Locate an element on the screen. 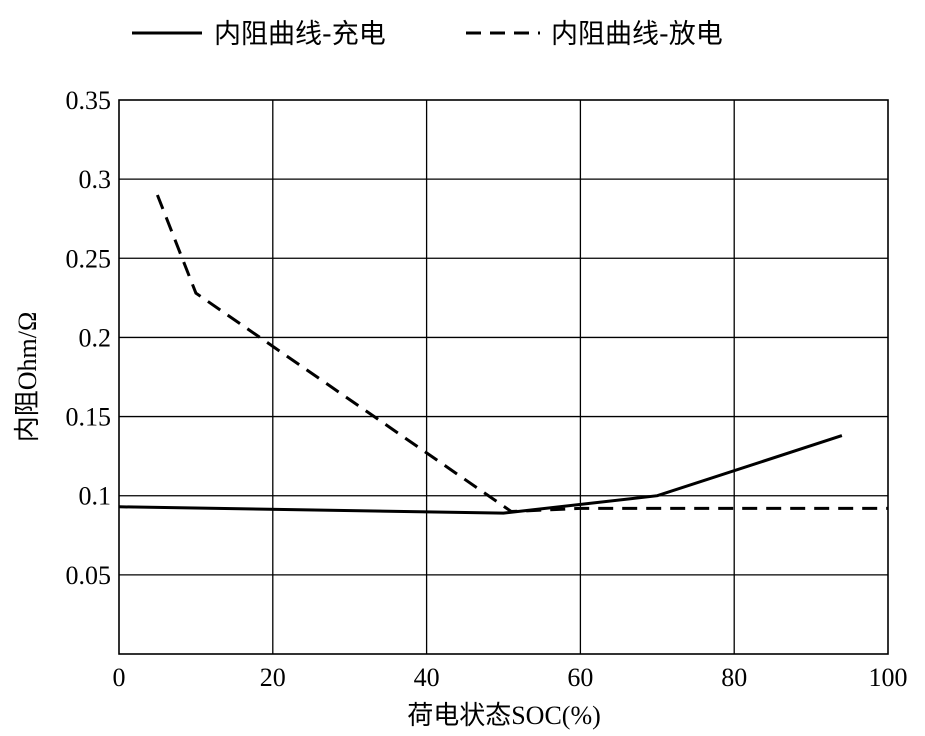 The image size is (925, 736). y-tick-label: 0.3 is located at coordinates (95, 179).